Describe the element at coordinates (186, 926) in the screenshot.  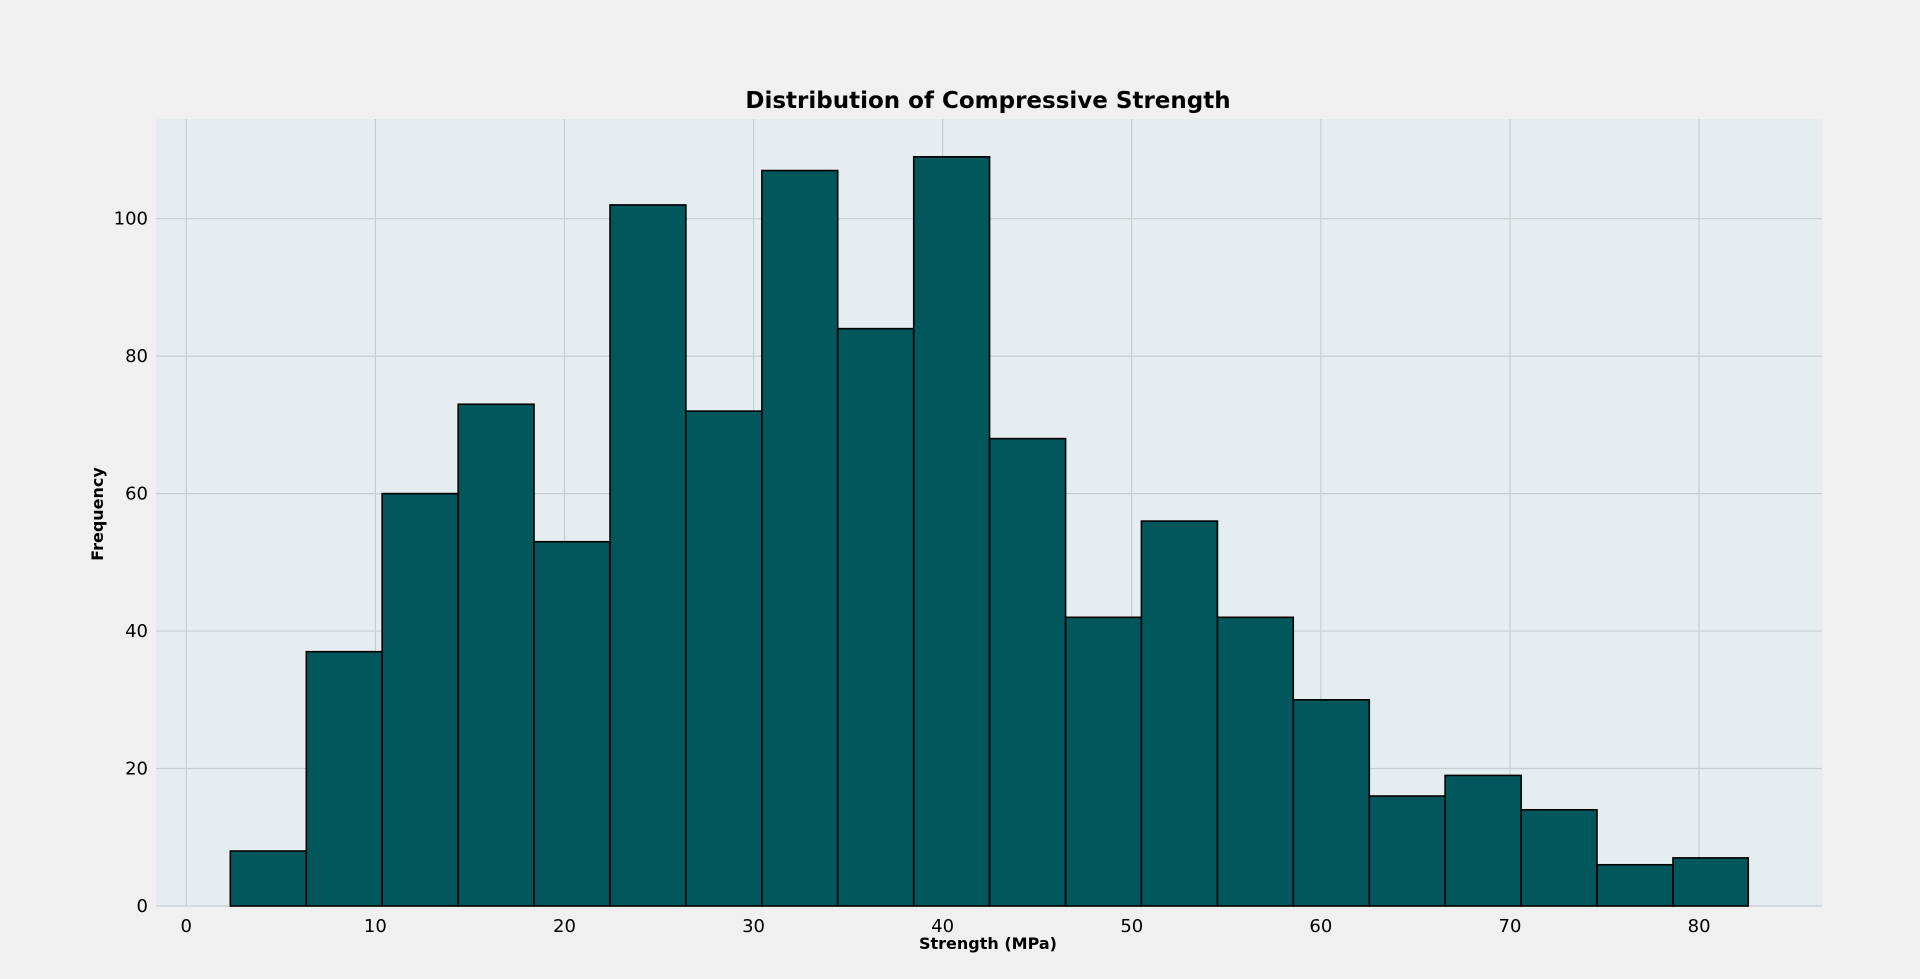
I see `x-tick-label: 0` at that location.